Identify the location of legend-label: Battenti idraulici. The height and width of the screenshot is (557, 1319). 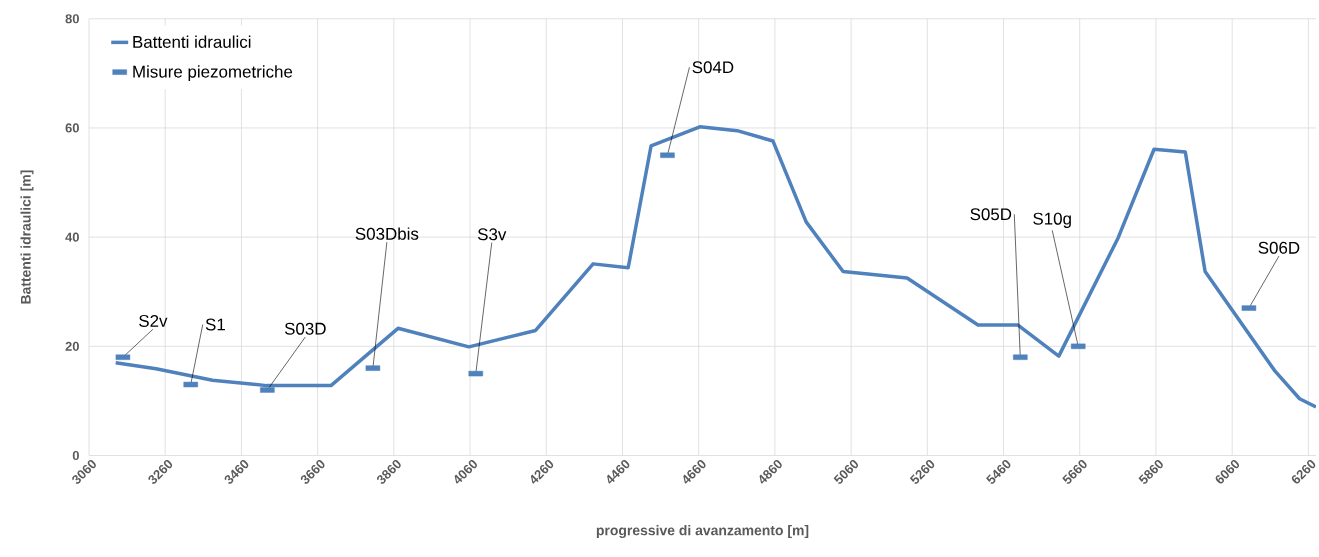
(192, 41).